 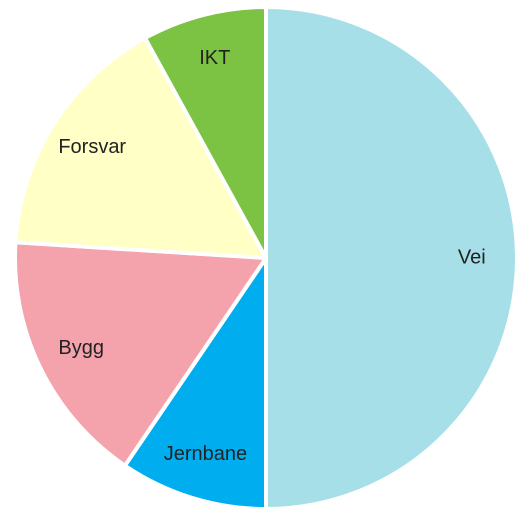 I want to click on slice-label: Bygg, so click(x=81, y=348).